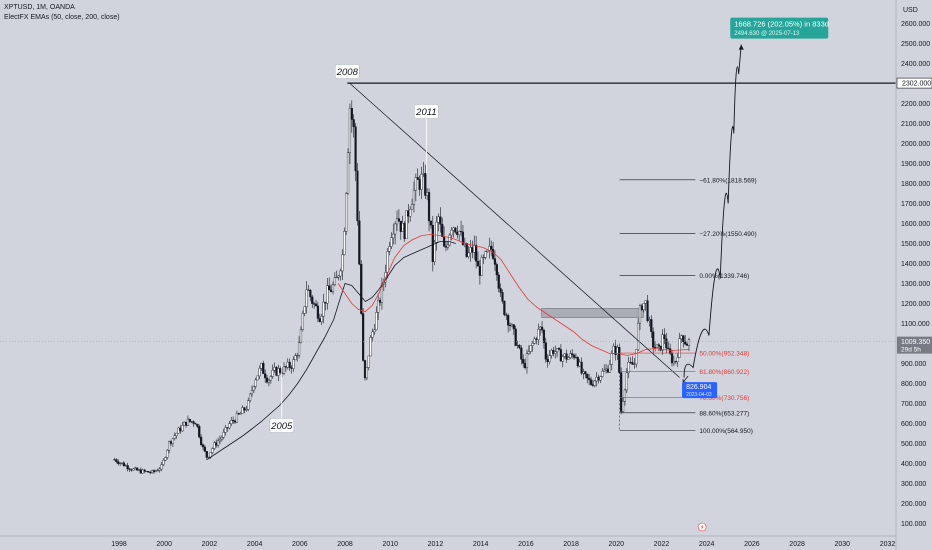 This screenshot has width=932, height=550. I want to click on callout-2011-box, so click(426, 111).